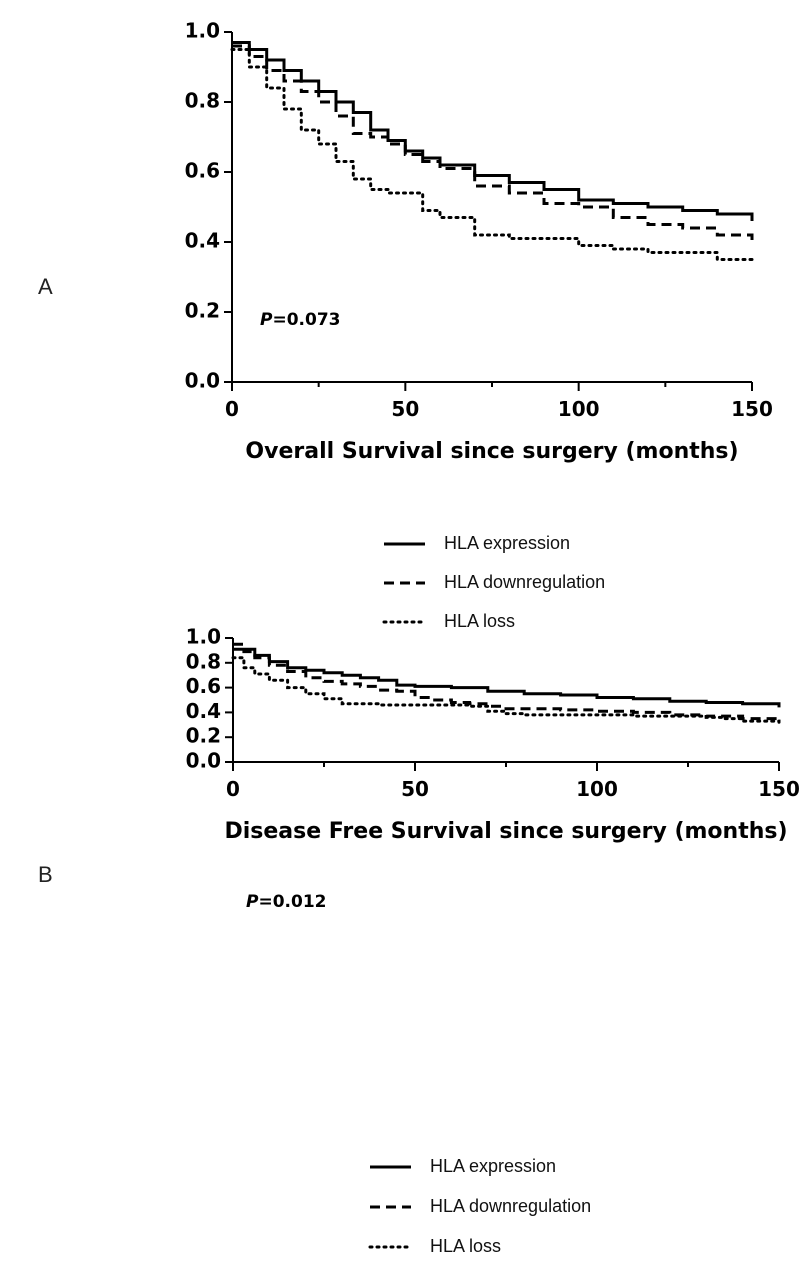 The width and height of the screenshot is (804, 1286). Describe the element at coordinates (45, 286) in the screenshot. I see `panel-label: A` at that location.